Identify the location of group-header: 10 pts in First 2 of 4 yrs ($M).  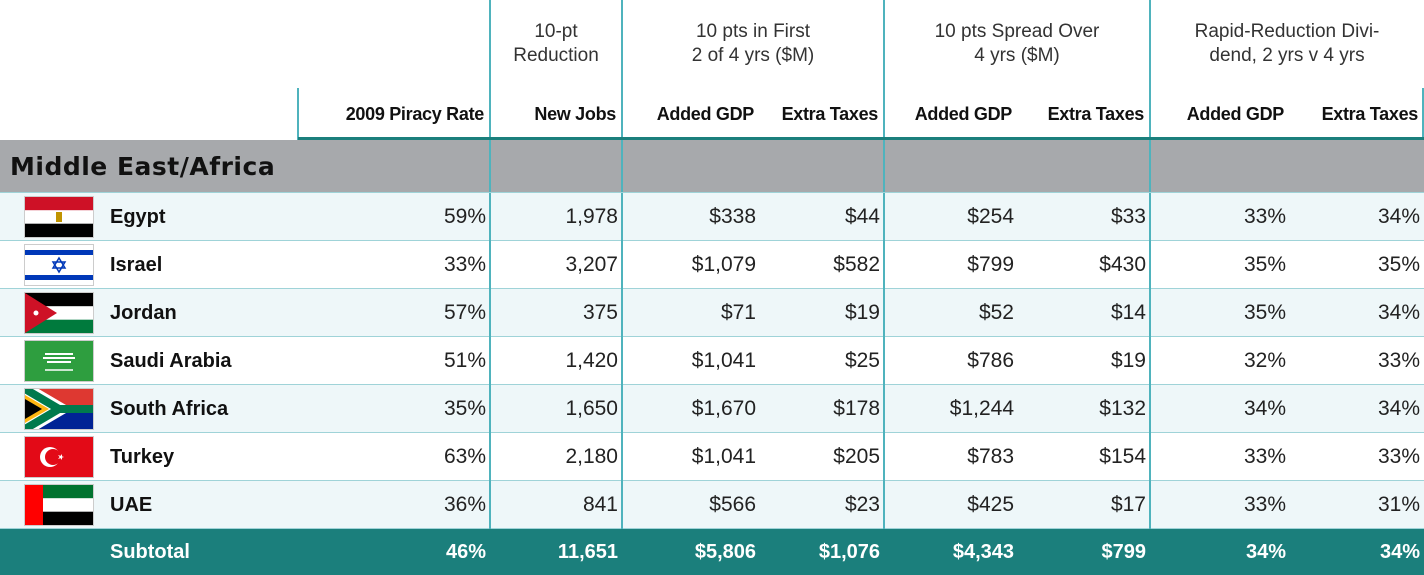
(753, 44).